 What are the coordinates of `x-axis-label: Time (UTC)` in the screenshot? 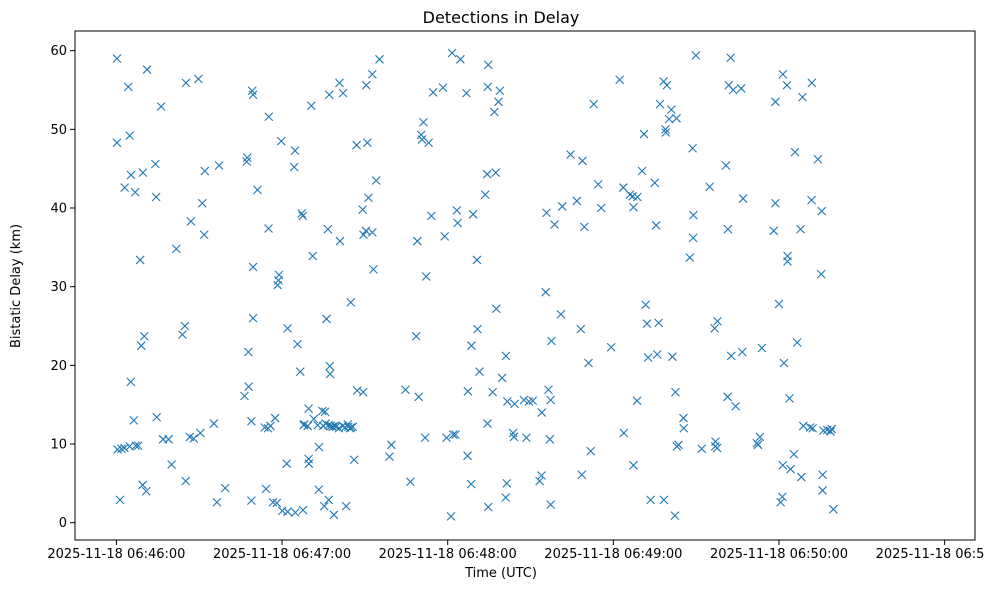 It's located at (500, 573).